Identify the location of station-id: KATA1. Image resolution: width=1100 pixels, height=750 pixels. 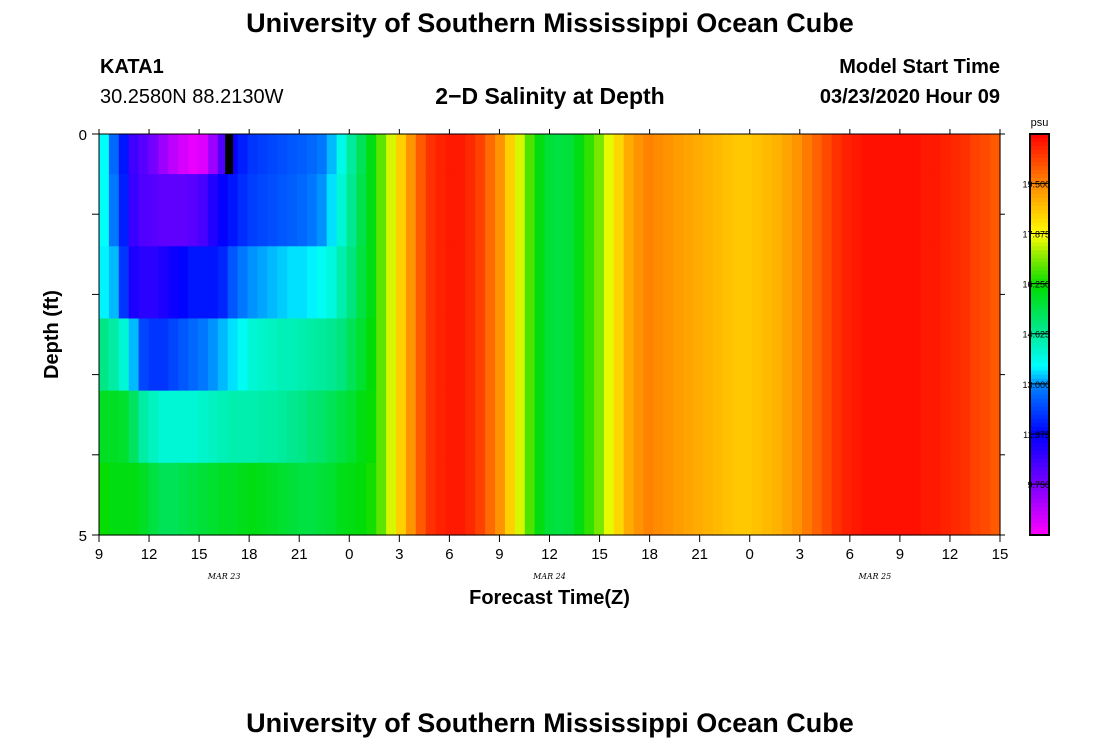
(132, 67).